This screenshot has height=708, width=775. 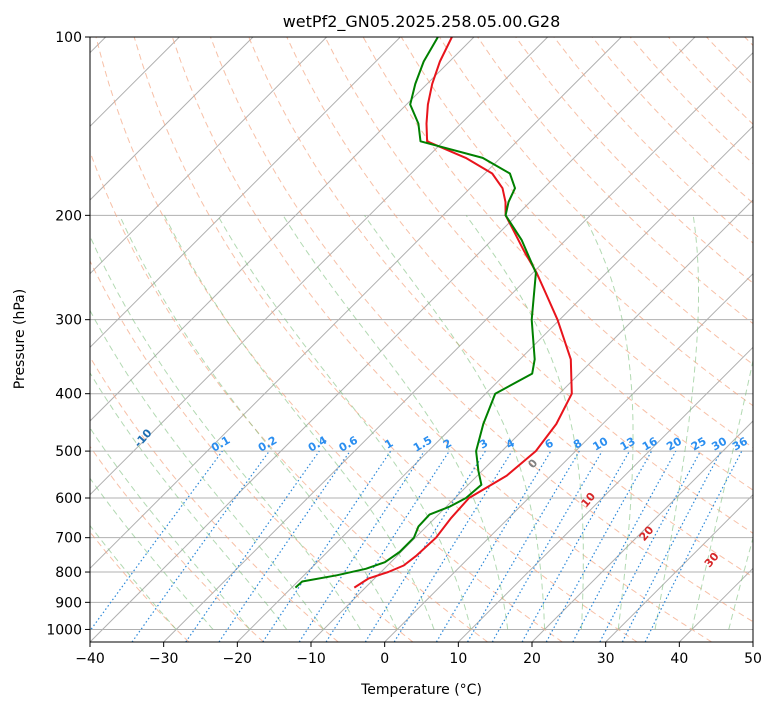 I want to click on dry-adiabat-label: -10, so click(x=143, y=438).